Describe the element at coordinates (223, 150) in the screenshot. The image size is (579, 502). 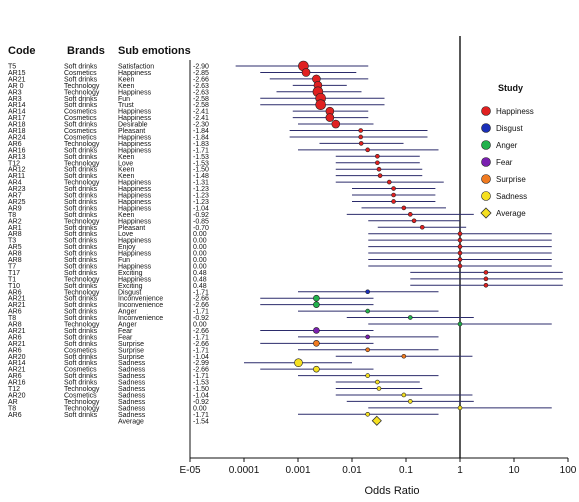
I see `forest-row: AR16 Soft drinks Happiness -1.71` at that location.